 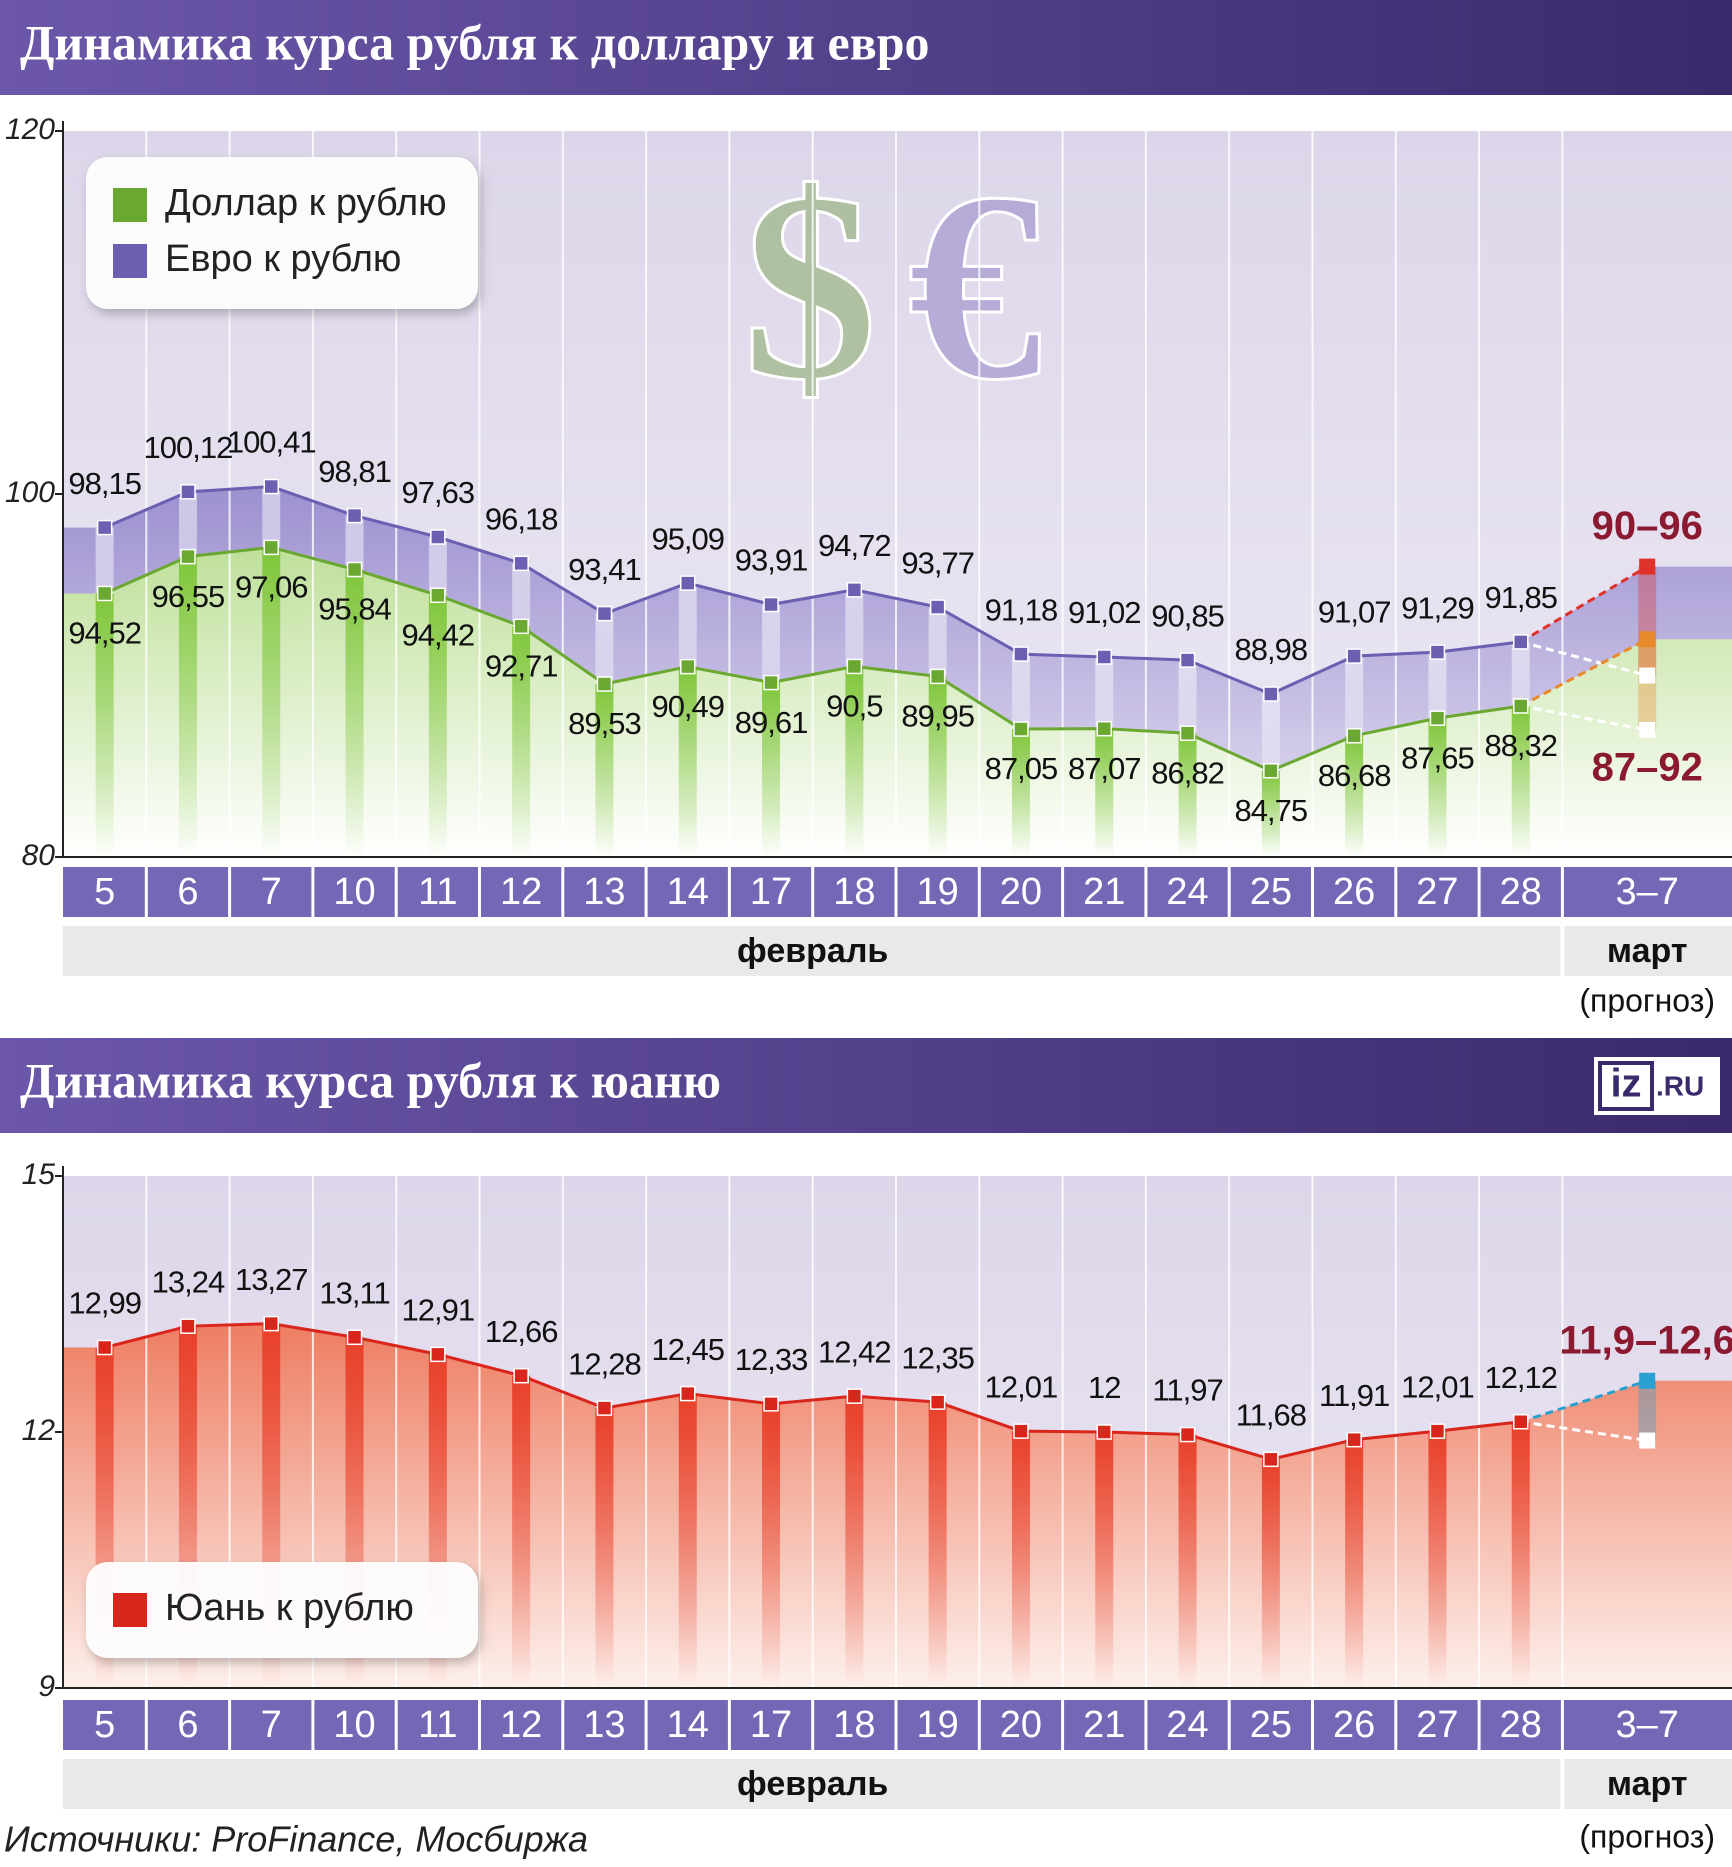 What do you see at coordinates (30, 492) in the screenshot?
I see `y-tick-label: 100` at bounding box center [30, 492].